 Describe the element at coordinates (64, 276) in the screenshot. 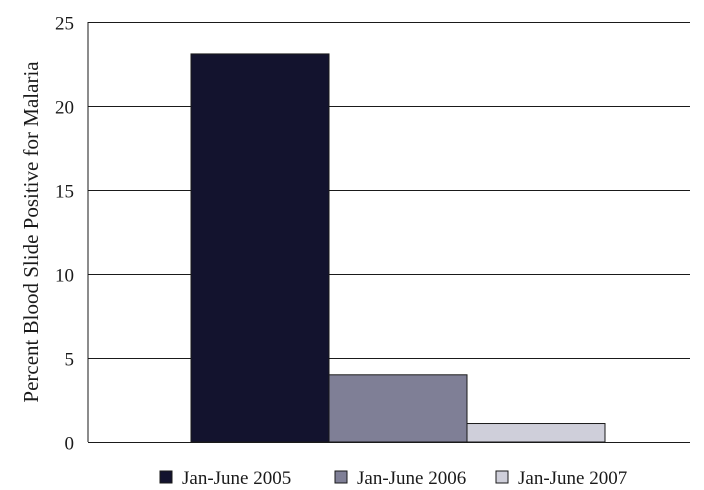

I see `y-tick-label: 10` at that location.